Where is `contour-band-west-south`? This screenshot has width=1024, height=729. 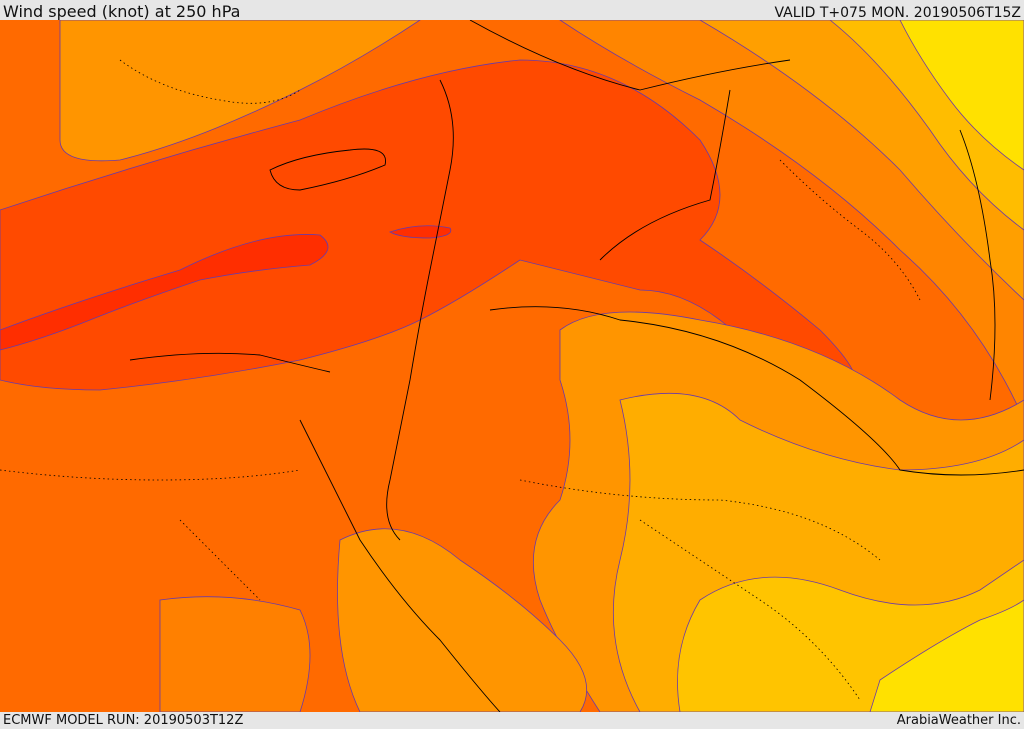 contour-band-west-south is located at coordinates (235, 654).